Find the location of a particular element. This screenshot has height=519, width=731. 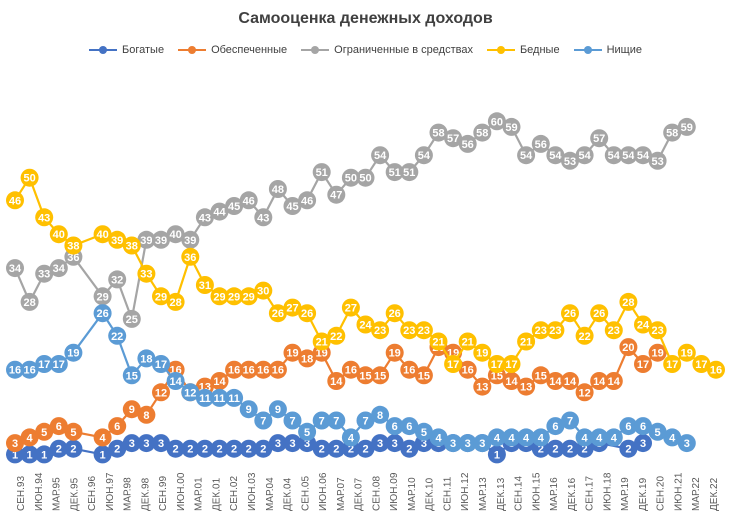

legend-item-rich: Богатые is located at coordinates (126, 50).